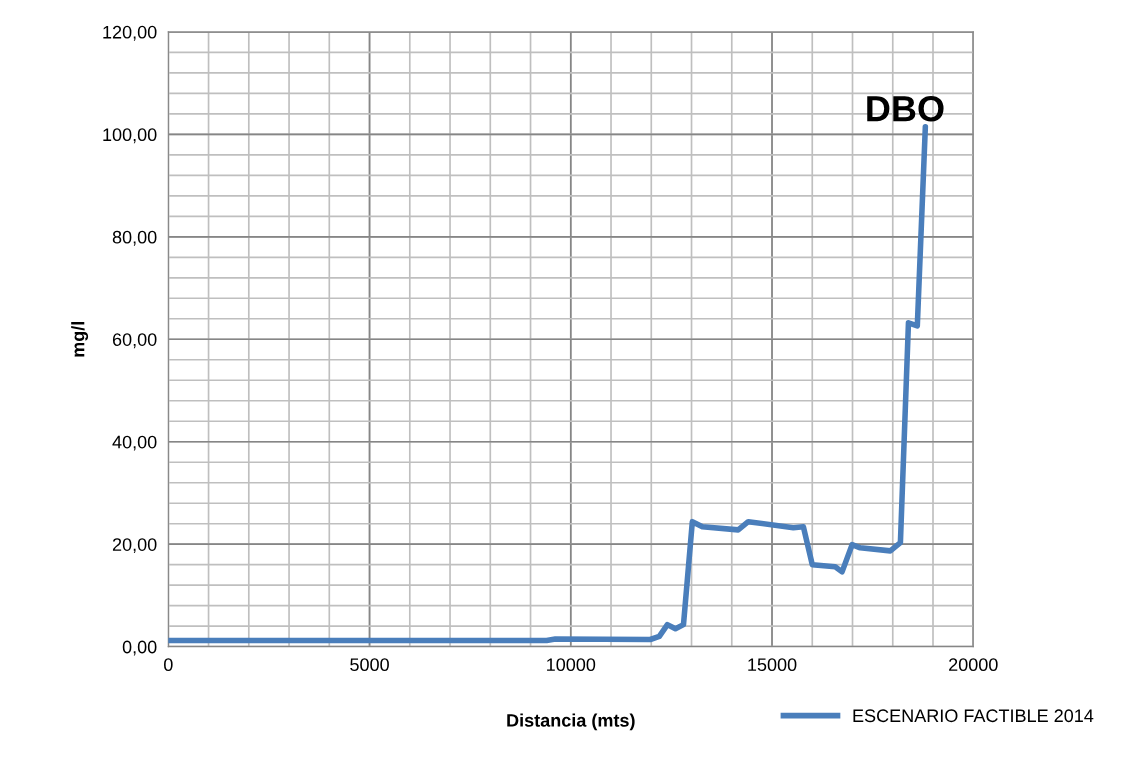 The width and height of the screenshot is (1145, 759). Describe the element at coordinates (134, 546) in the screenshot. I see `y-tick-label: 20,00` at that location.